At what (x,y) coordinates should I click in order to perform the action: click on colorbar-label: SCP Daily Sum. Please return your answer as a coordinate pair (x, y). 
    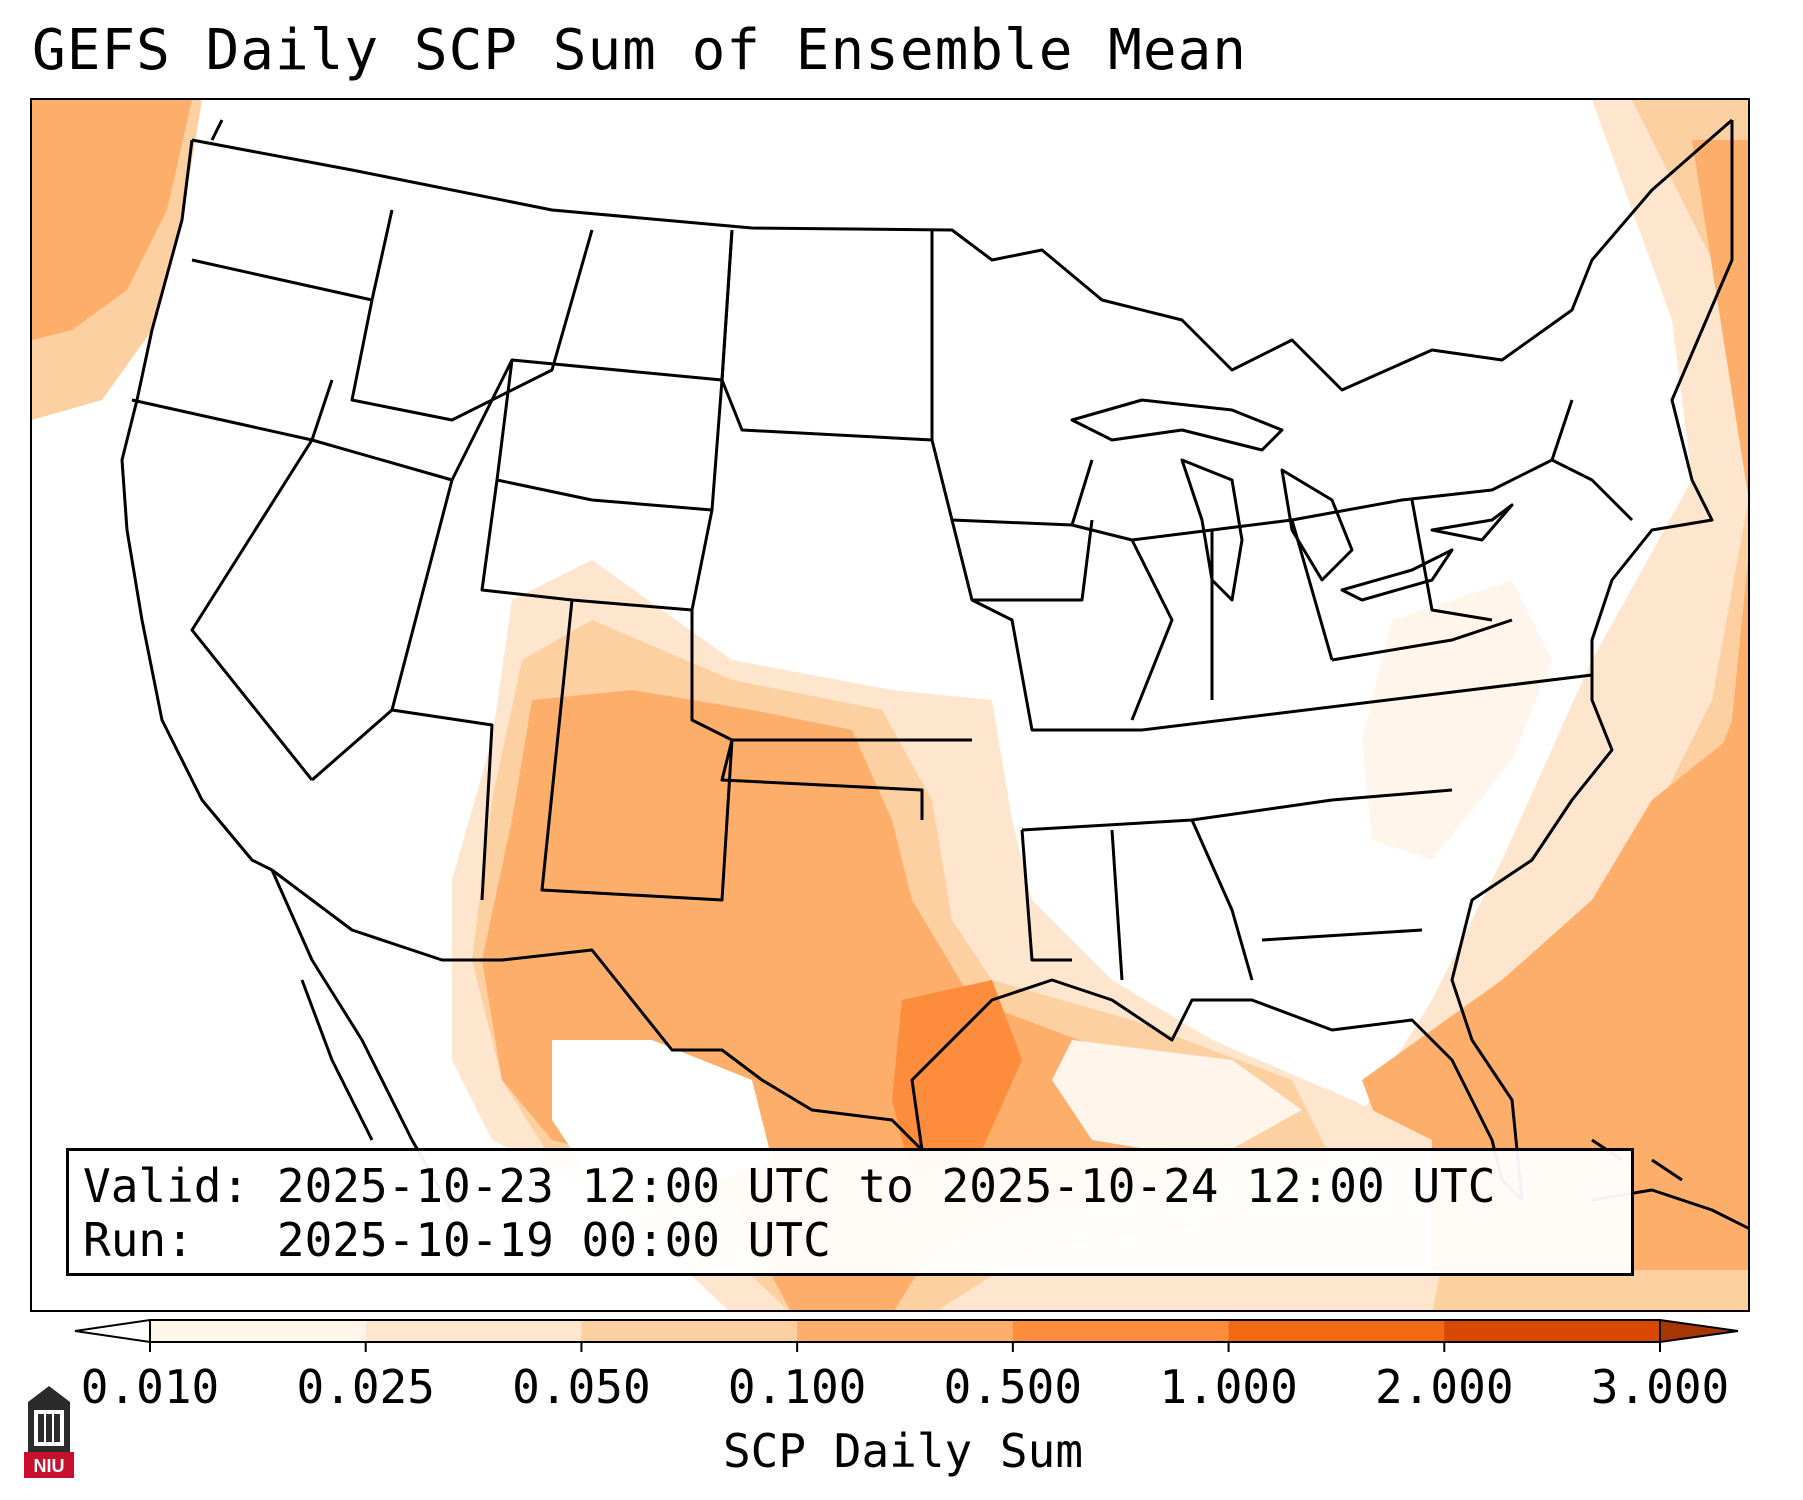
    Looking at the image, I should click on (903, 1451).